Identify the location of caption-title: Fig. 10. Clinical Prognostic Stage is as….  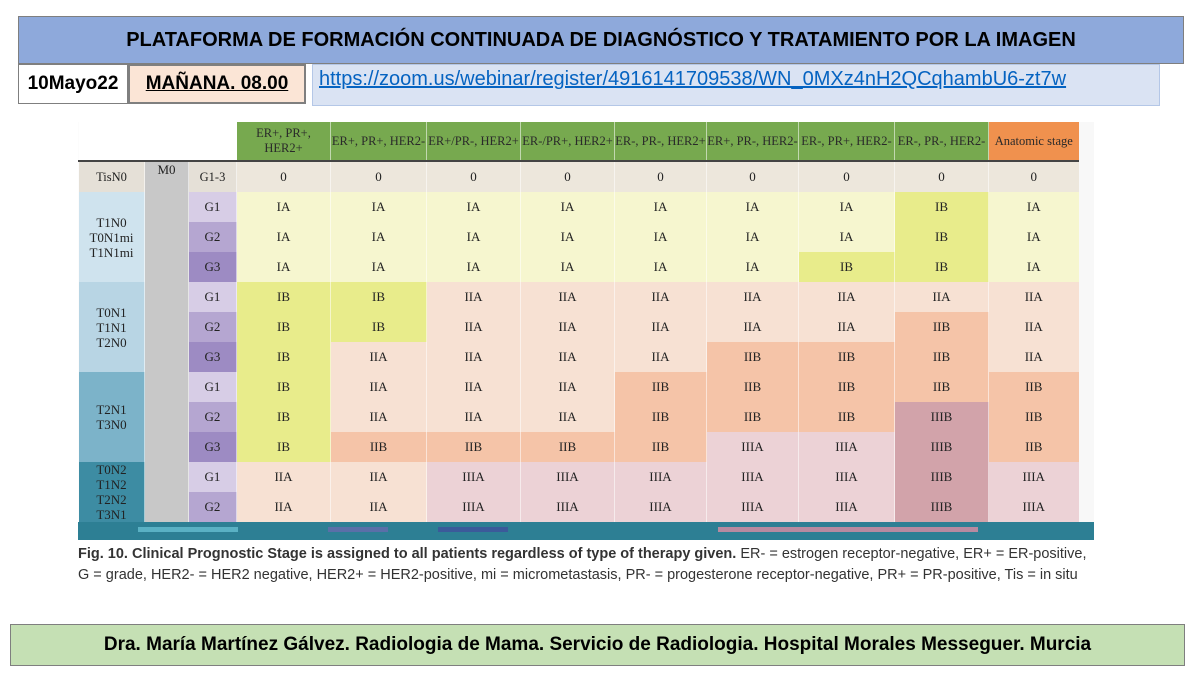
(407, 554).